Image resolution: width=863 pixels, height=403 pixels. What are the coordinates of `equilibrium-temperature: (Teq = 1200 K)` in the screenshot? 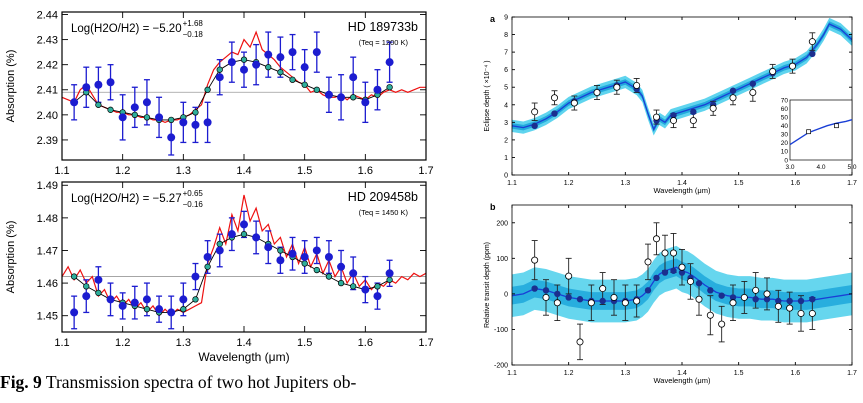 It's located at (384, 42).